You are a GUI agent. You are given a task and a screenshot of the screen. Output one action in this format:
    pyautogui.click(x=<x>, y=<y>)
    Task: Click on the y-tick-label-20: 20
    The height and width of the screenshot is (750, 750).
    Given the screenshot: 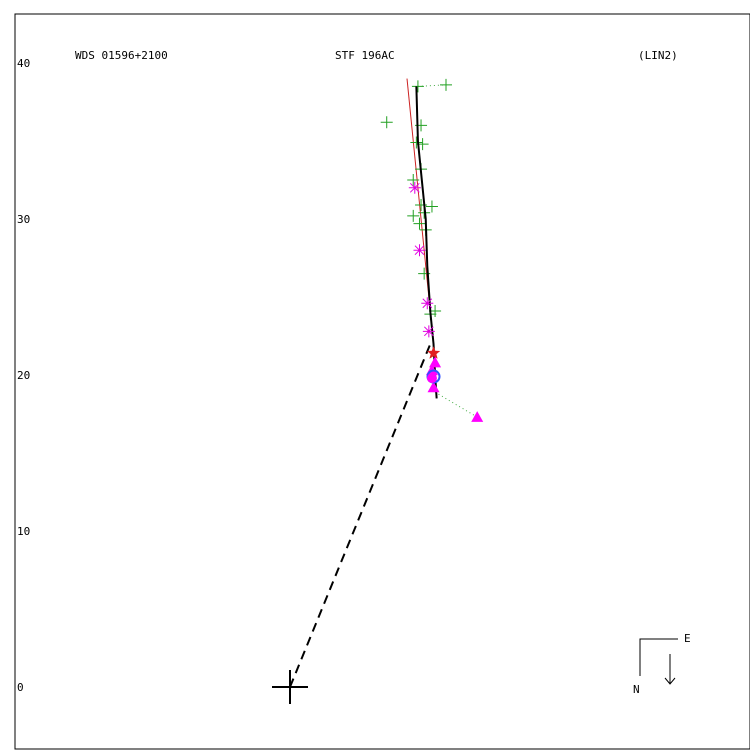 What is the action you would take?
    pyautogui.click(x=23, y=375)
    